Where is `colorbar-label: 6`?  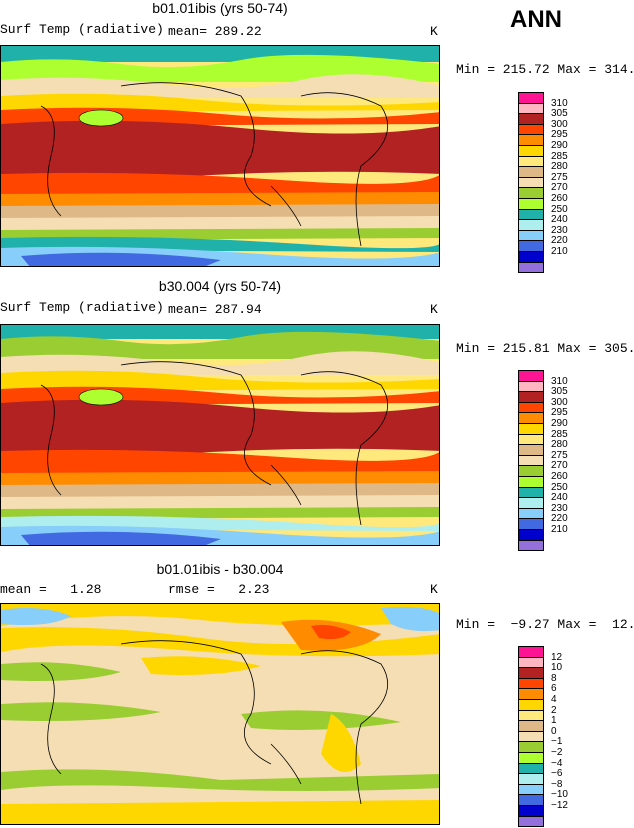 colorbar-label: 6 is located at coordinates (554, 689).